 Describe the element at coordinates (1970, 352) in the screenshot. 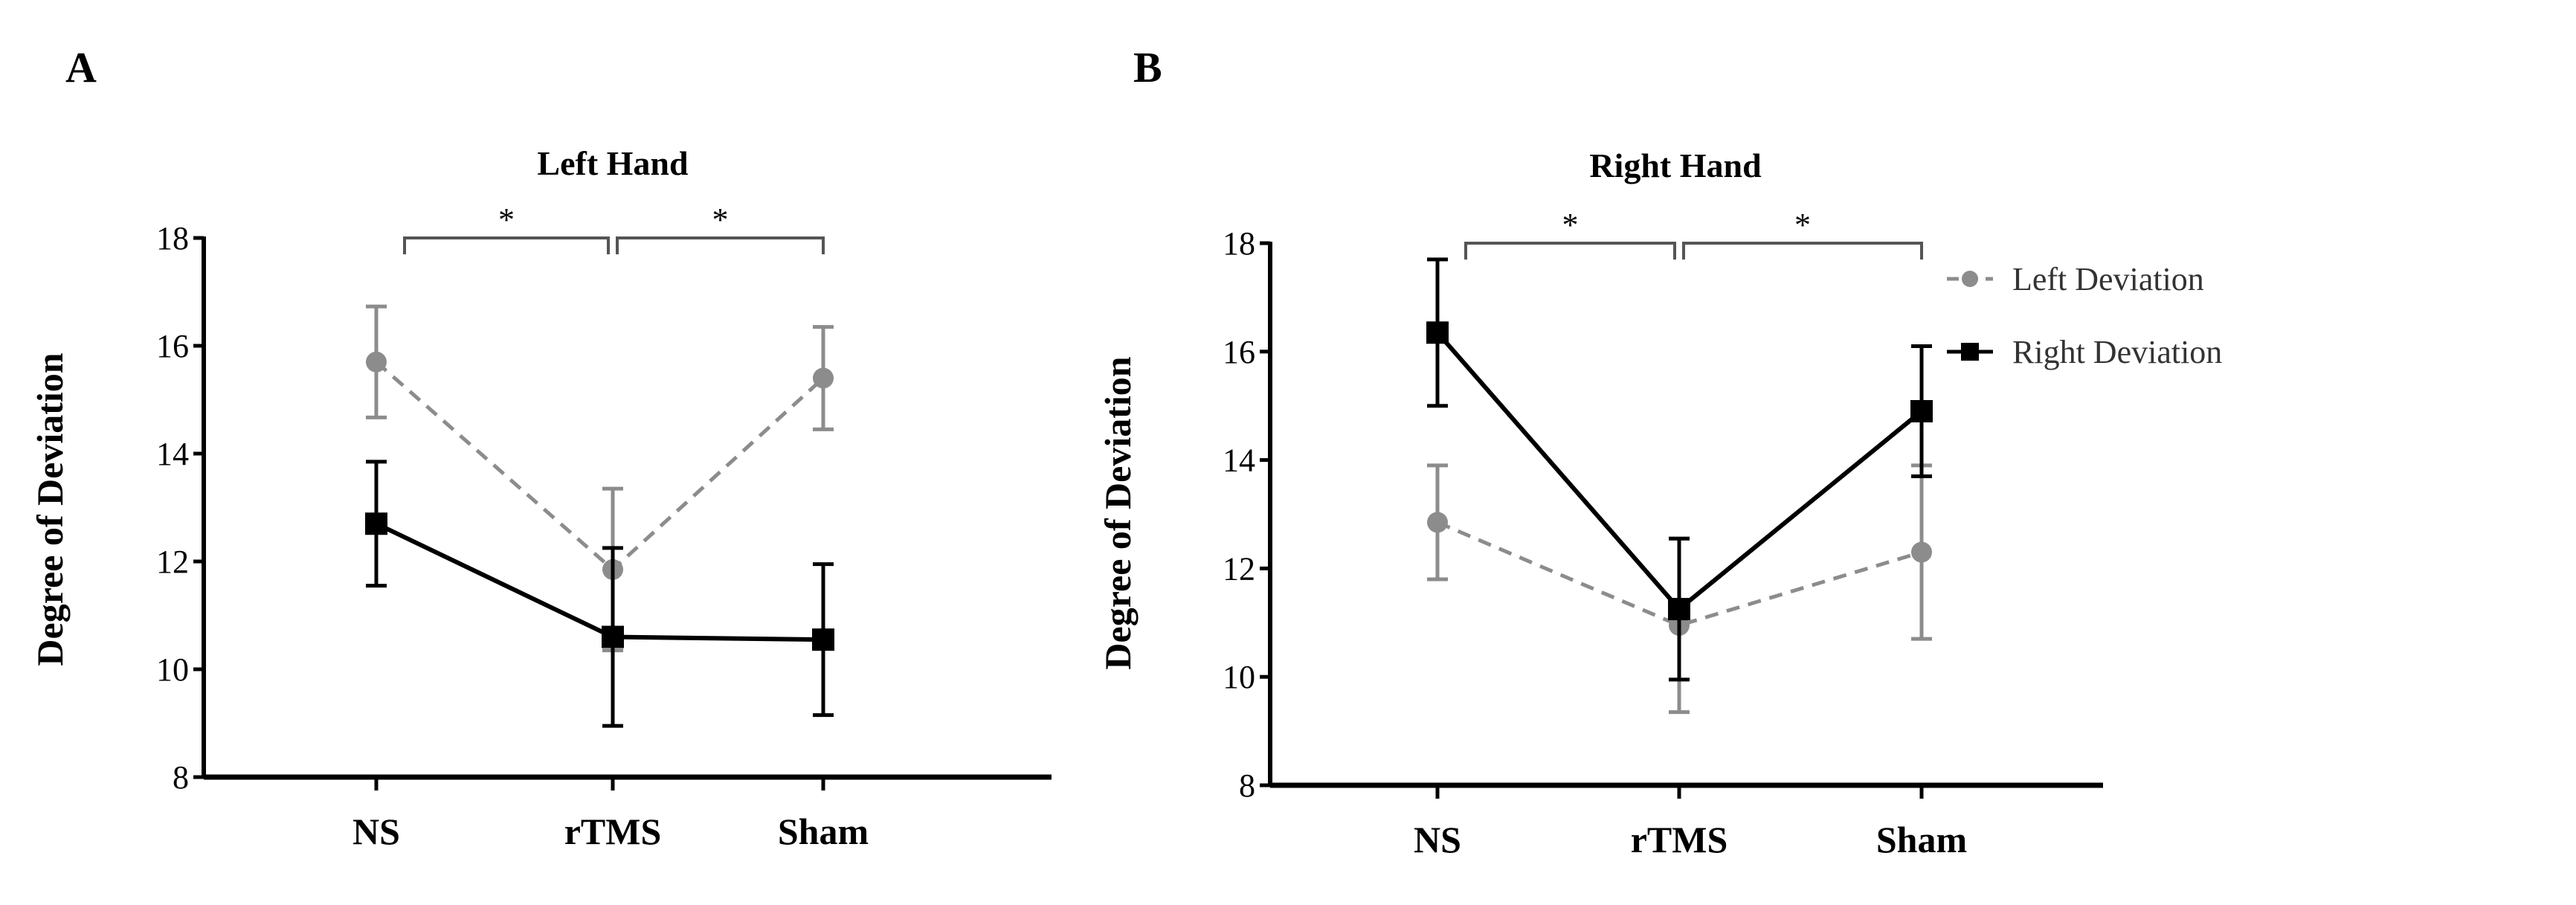

I see `legend-right-deviation-marker` at that location.